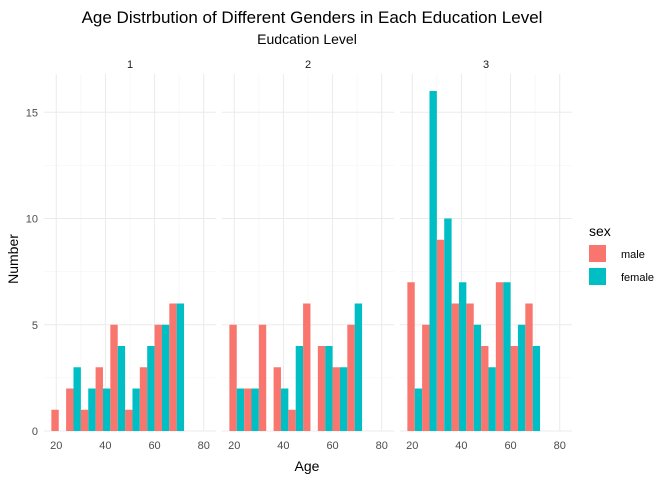 The image size is (672, 480). Describe the element at coordinates (308, 65) in the screenshot. I see `facet-strip-label: 2` at that location.